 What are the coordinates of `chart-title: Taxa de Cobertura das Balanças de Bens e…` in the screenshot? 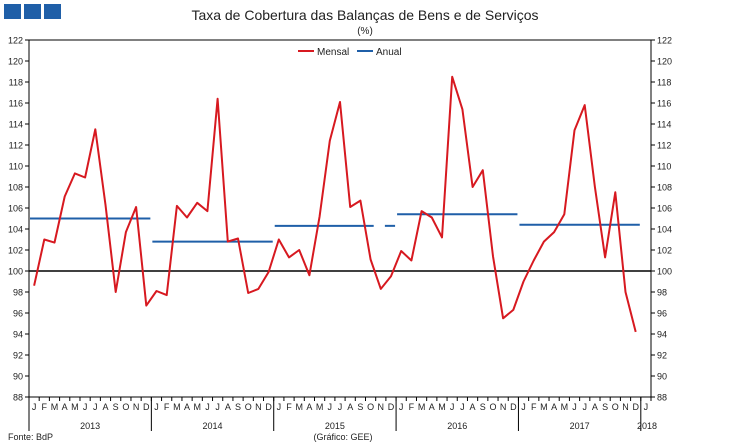 It's located at (364, 15).